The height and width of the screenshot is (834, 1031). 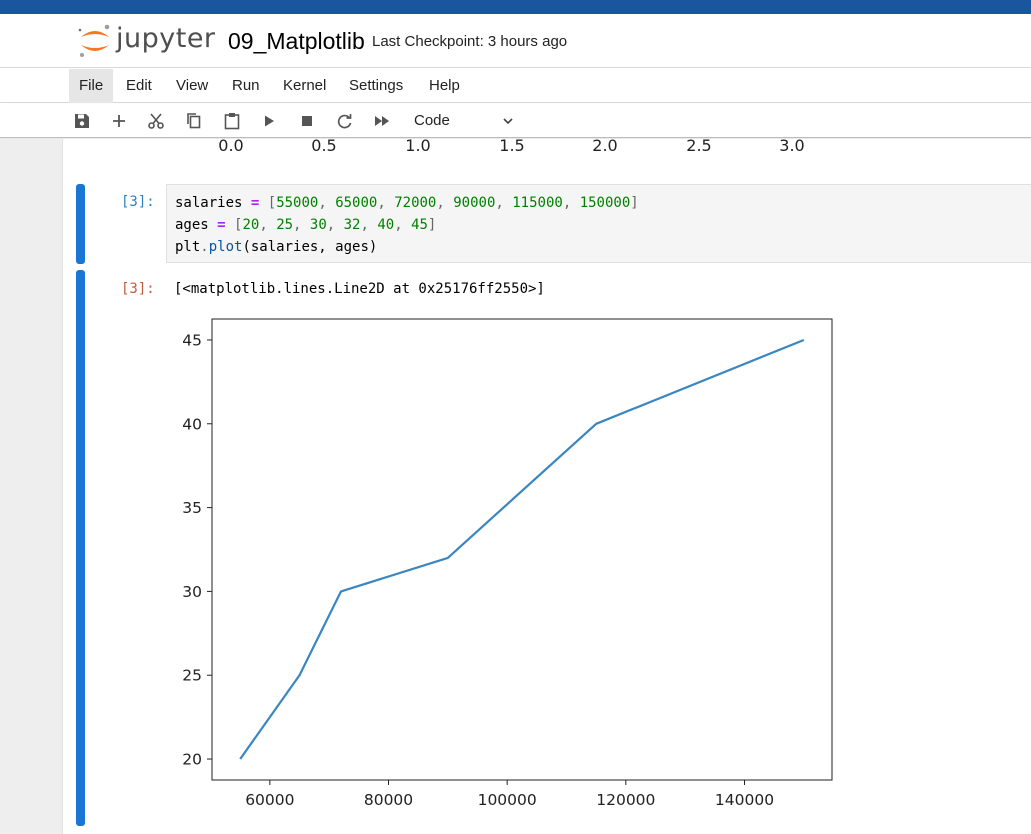 I want to click on y-tick-label: 40, so click(x=192, y=424).